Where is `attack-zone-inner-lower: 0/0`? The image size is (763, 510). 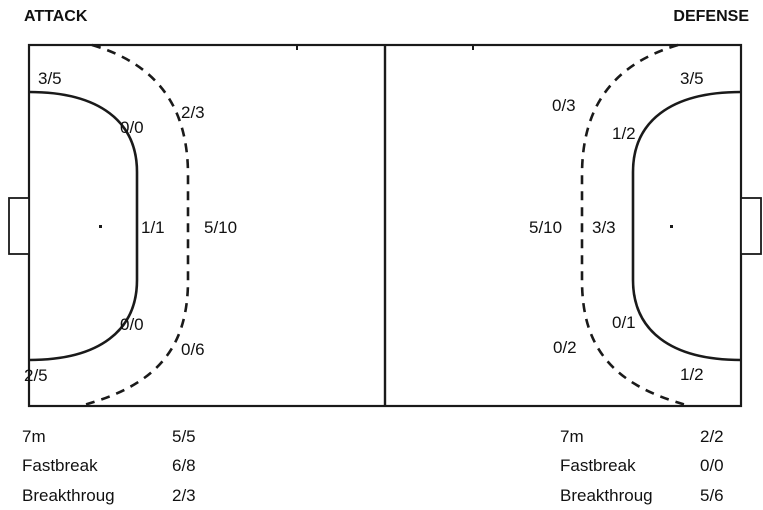 attack-zone-inner-lower: 0/0 is located at coordinates (132, 324).